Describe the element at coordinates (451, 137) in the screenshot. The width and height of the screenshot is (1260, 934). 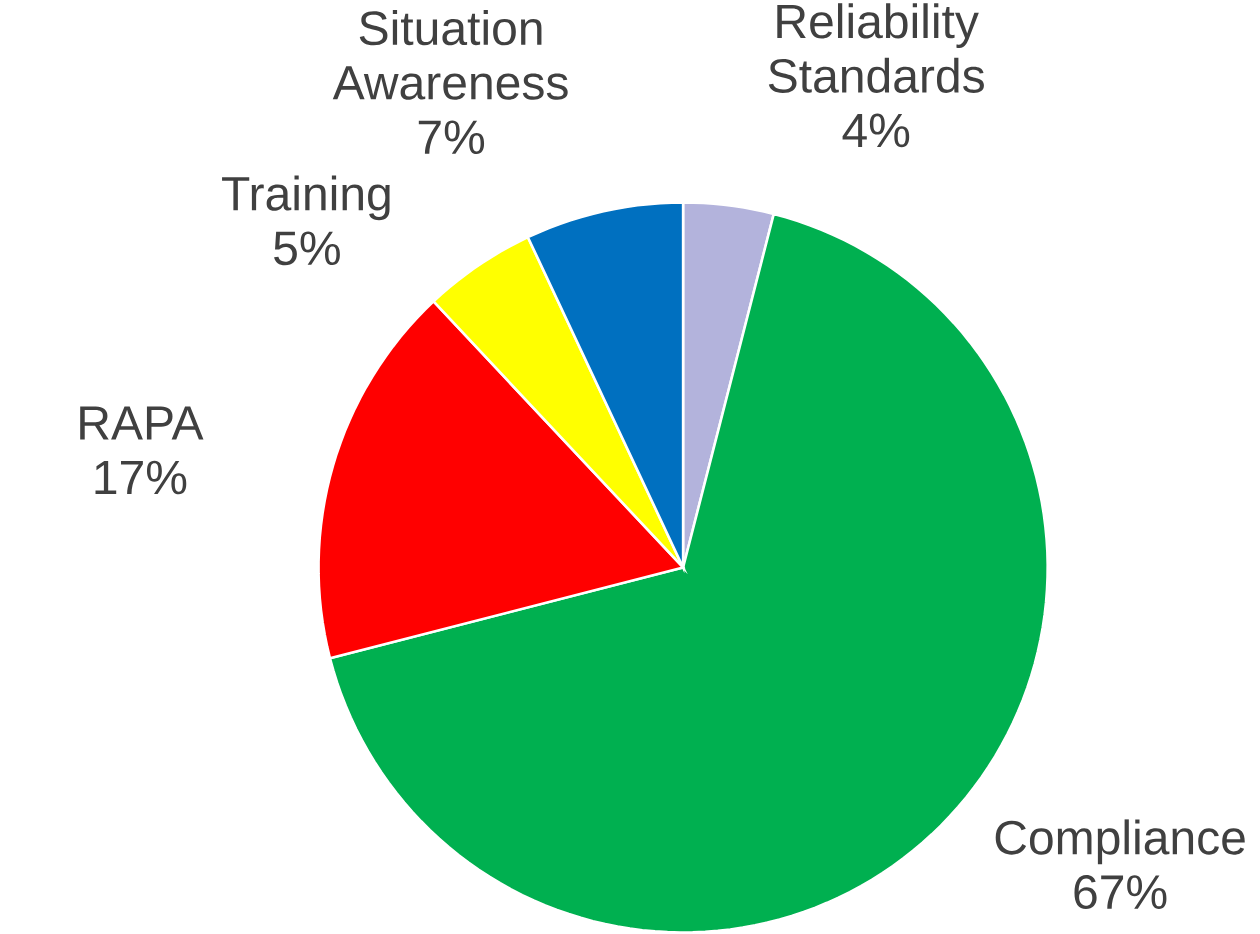
I see `data-label: 7%` at that location.